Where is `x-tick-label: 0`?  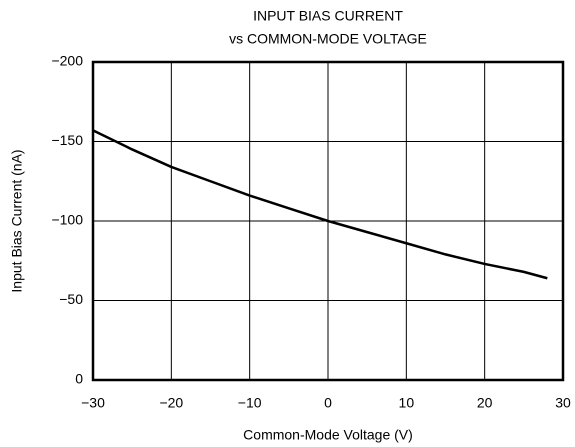
x-tick-label: 0 is located at coordinates (328, 403).